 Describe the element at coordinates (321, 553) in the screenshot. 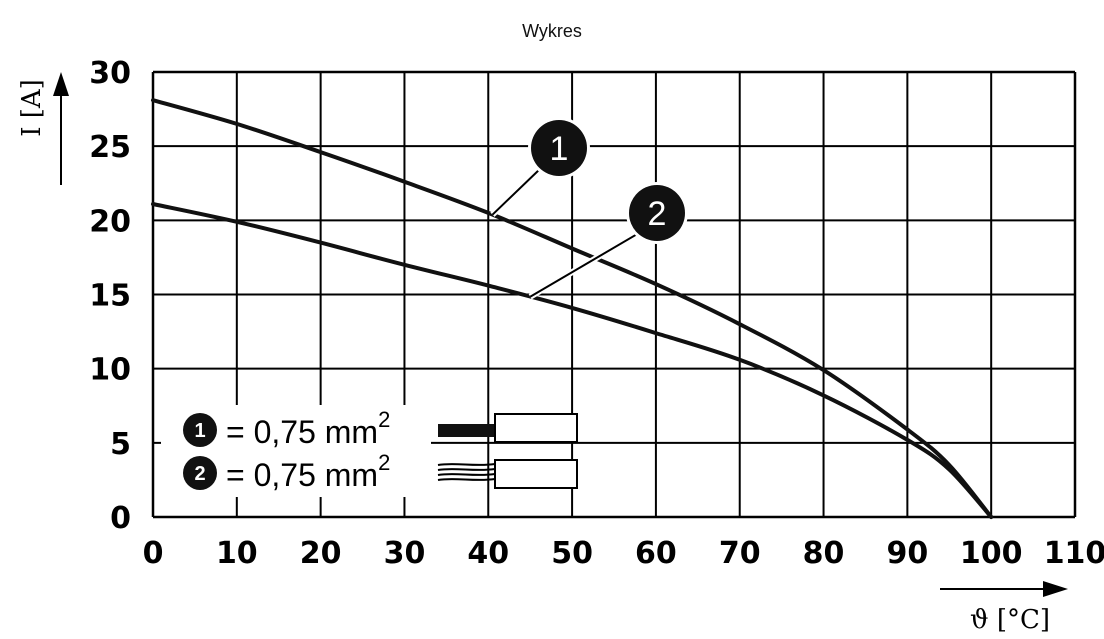

I see `x-tick-20: 20` at that location.